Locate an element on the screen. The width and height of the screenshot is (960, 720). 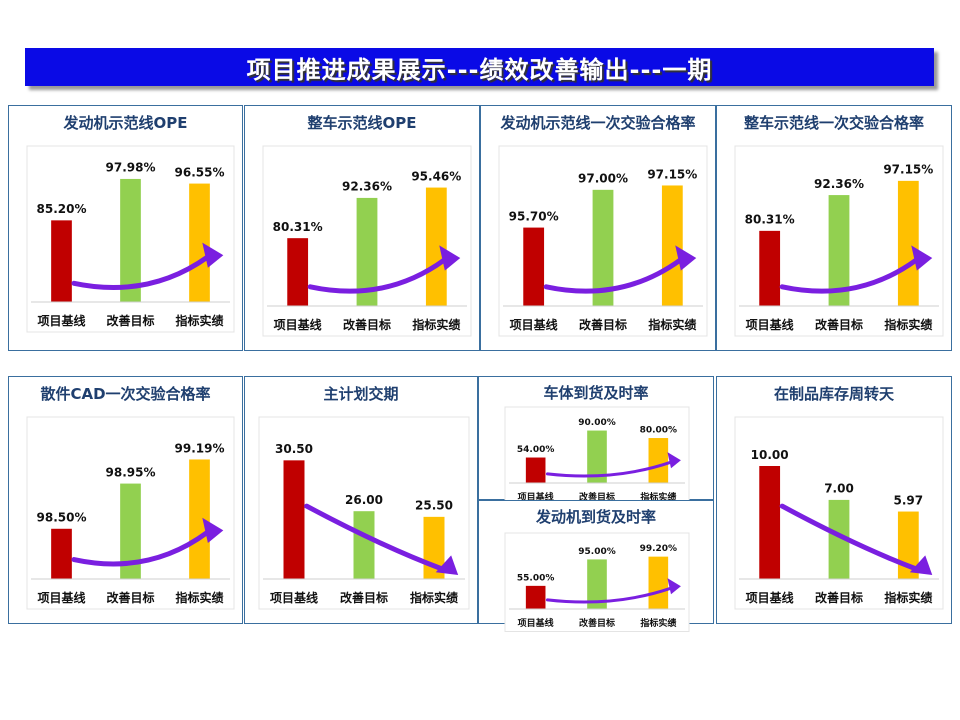
data-label: 85.20% is located at coordinates (62, 209).